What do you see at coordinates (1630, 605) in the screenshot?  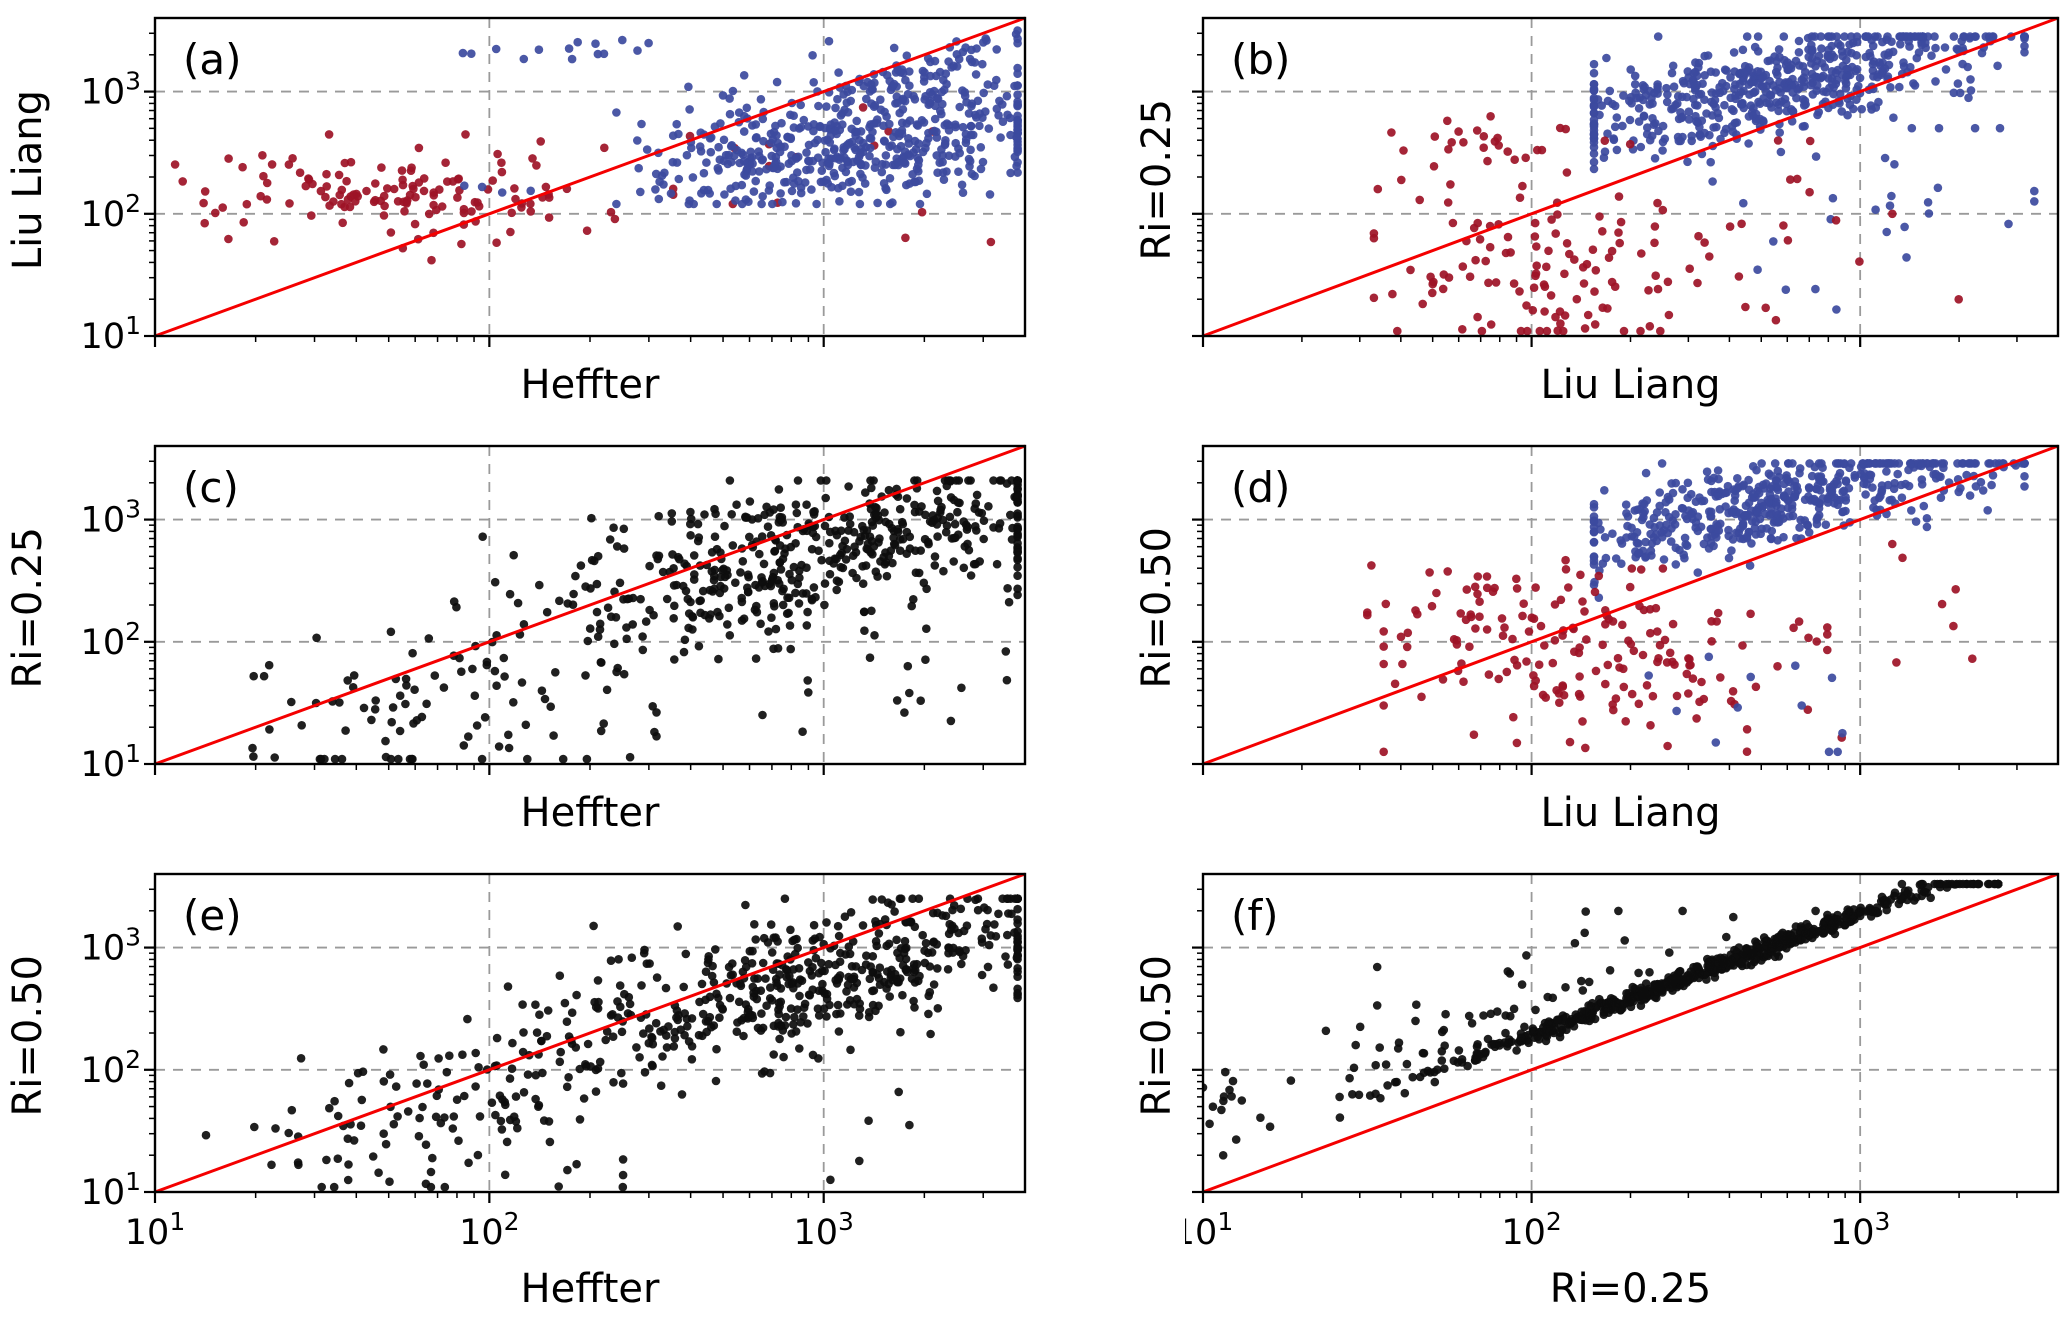 I see `identity-line` at bounding box center [1630, 605].